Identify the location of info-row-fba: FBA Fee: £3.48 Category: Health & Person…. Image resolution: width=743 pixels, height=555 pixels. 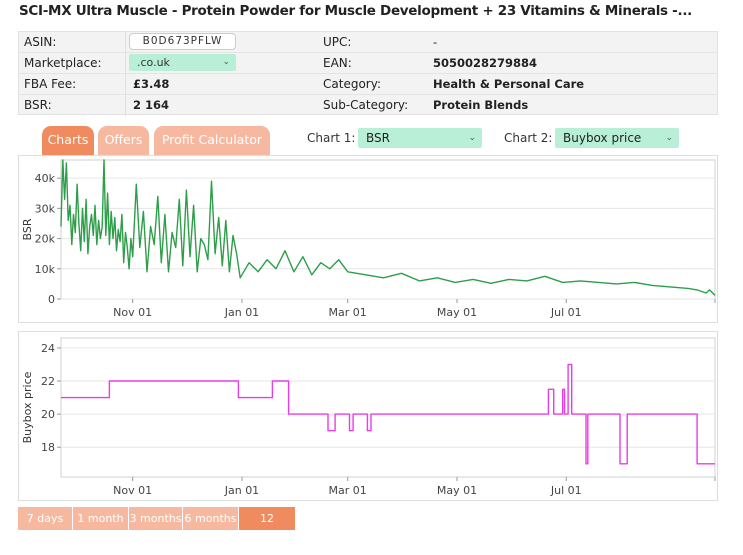
(368, 84).